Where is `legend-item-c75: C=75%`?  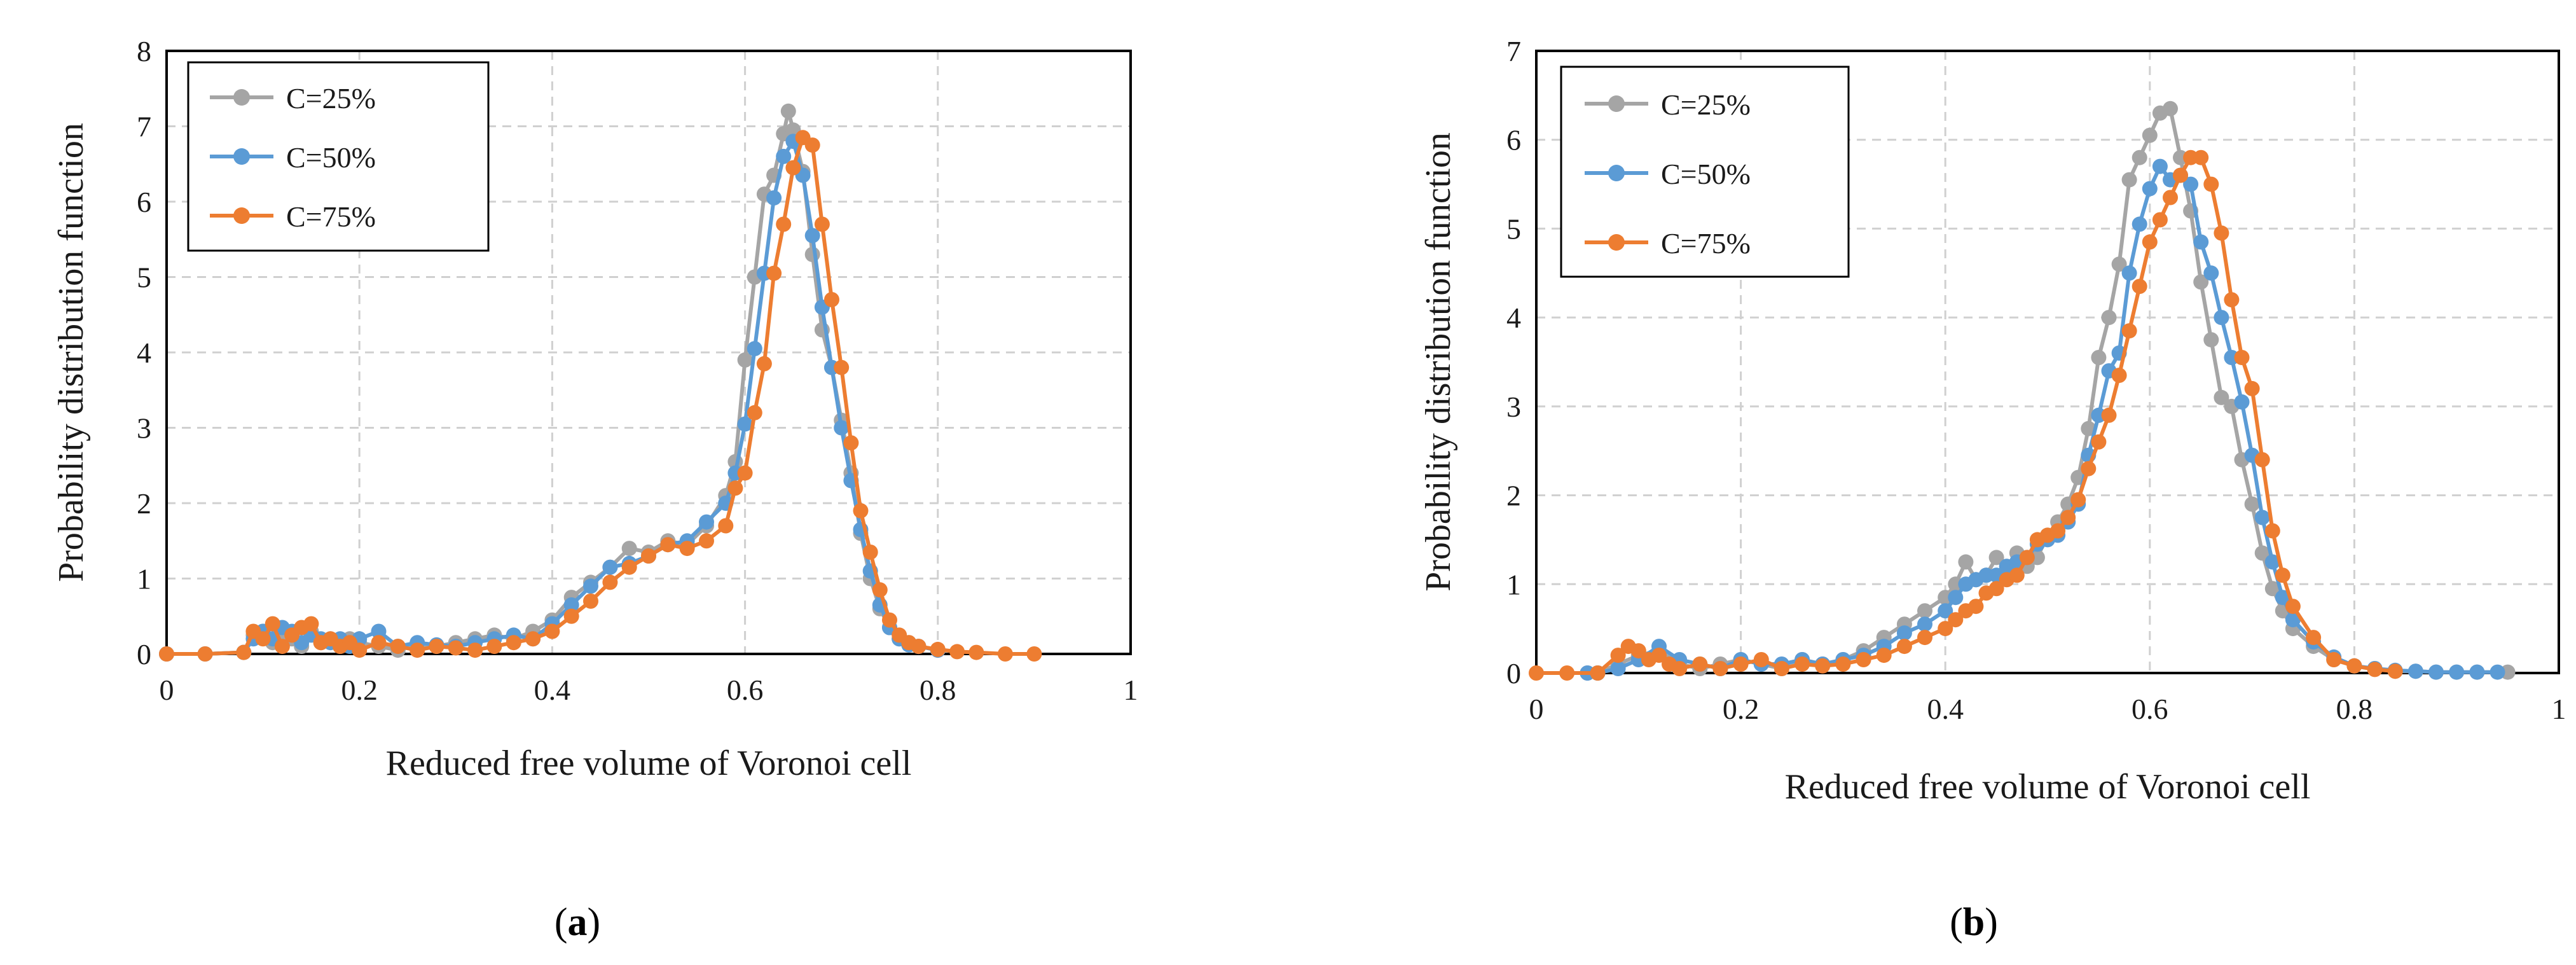 legend-item-c75: C=75% is located at coordinates (1668, 243).